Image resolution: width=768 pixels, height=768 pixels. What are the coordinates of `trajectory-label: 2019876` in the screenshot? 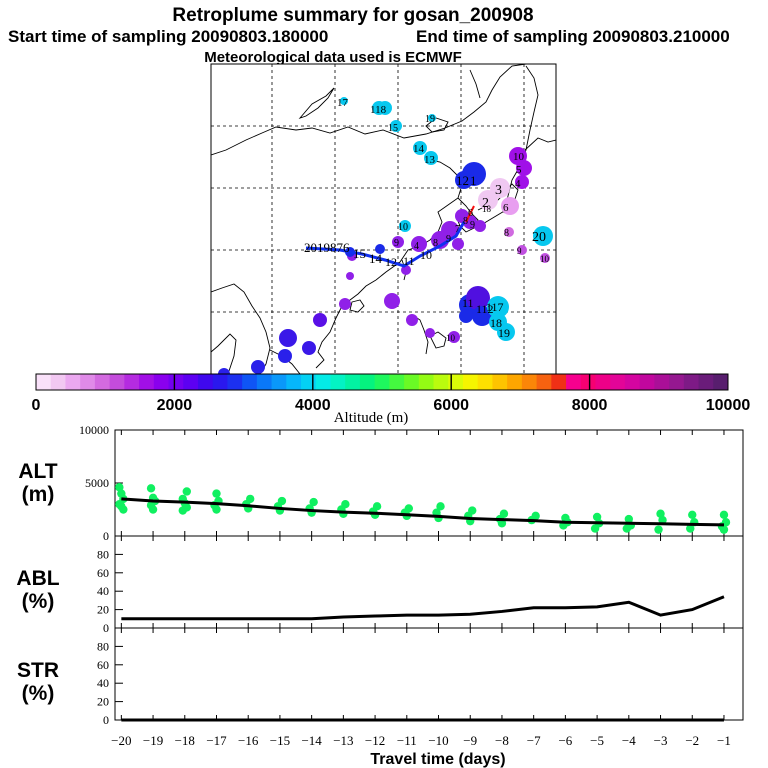 It's located at (327, 247).